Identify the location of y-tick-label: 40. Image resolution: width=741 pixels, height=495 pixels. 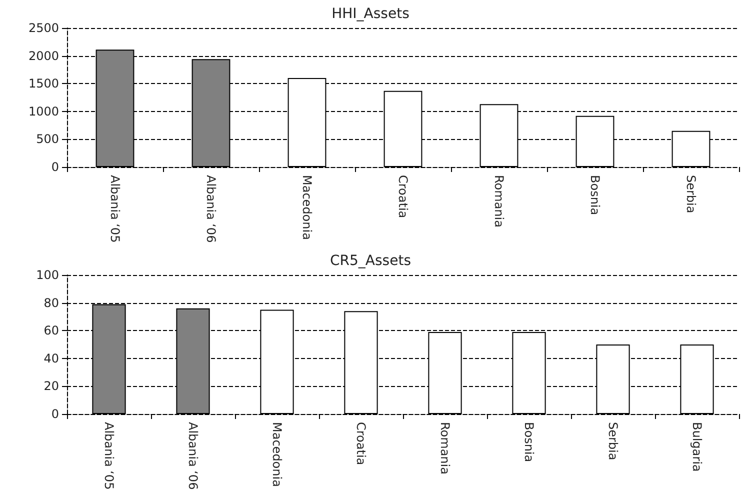
(51, 358).